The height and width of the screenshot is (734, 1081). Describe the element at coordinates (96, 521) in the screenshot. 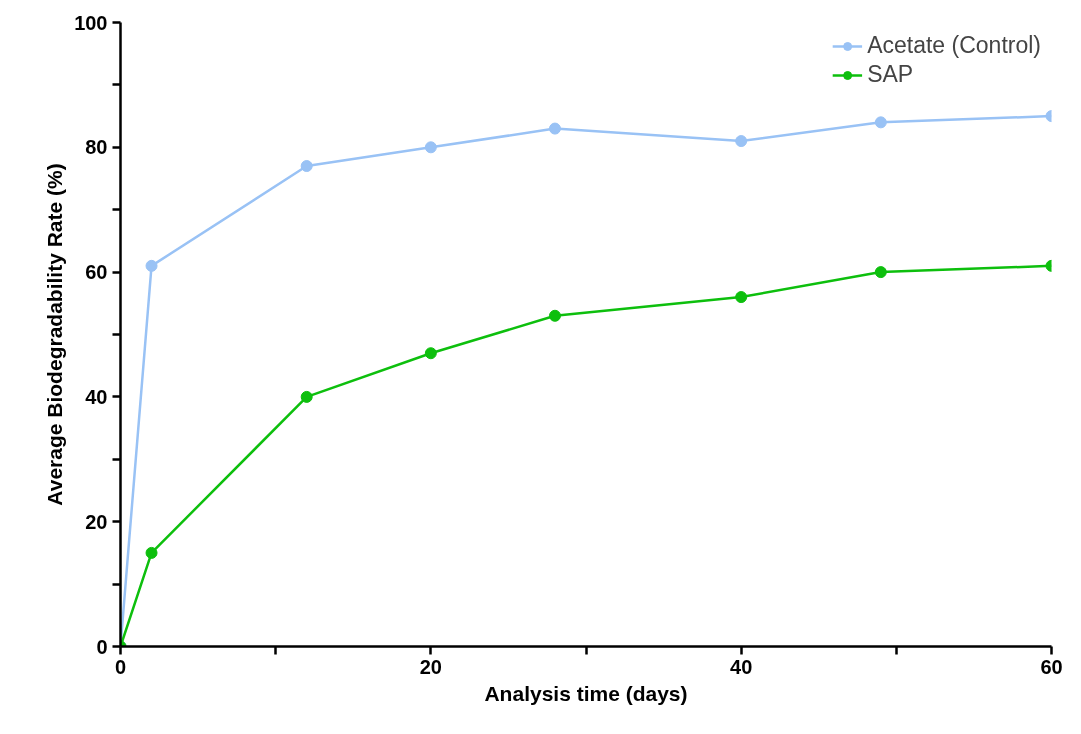

I see `y-tick-label: 20` at that location.